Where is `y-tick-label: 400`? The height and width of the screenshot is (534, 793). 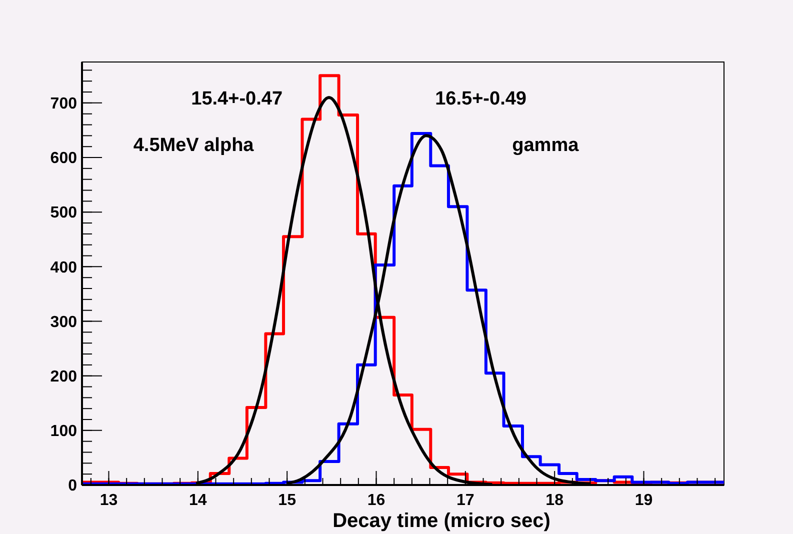
y-tick-label: 400 is located at coordinates (64, 267).